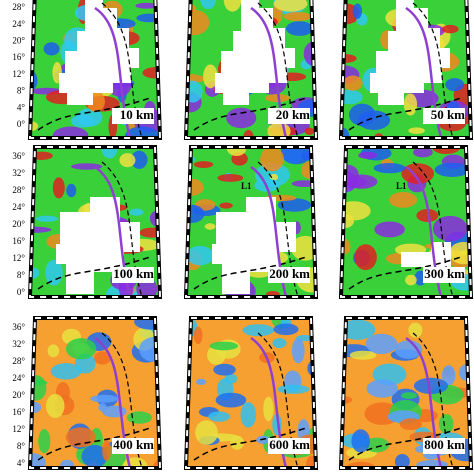  What do you see at coordinates (21, 446) in the screenshot?
I see `latitude-label: 8°` at bounding box center [21, 446].